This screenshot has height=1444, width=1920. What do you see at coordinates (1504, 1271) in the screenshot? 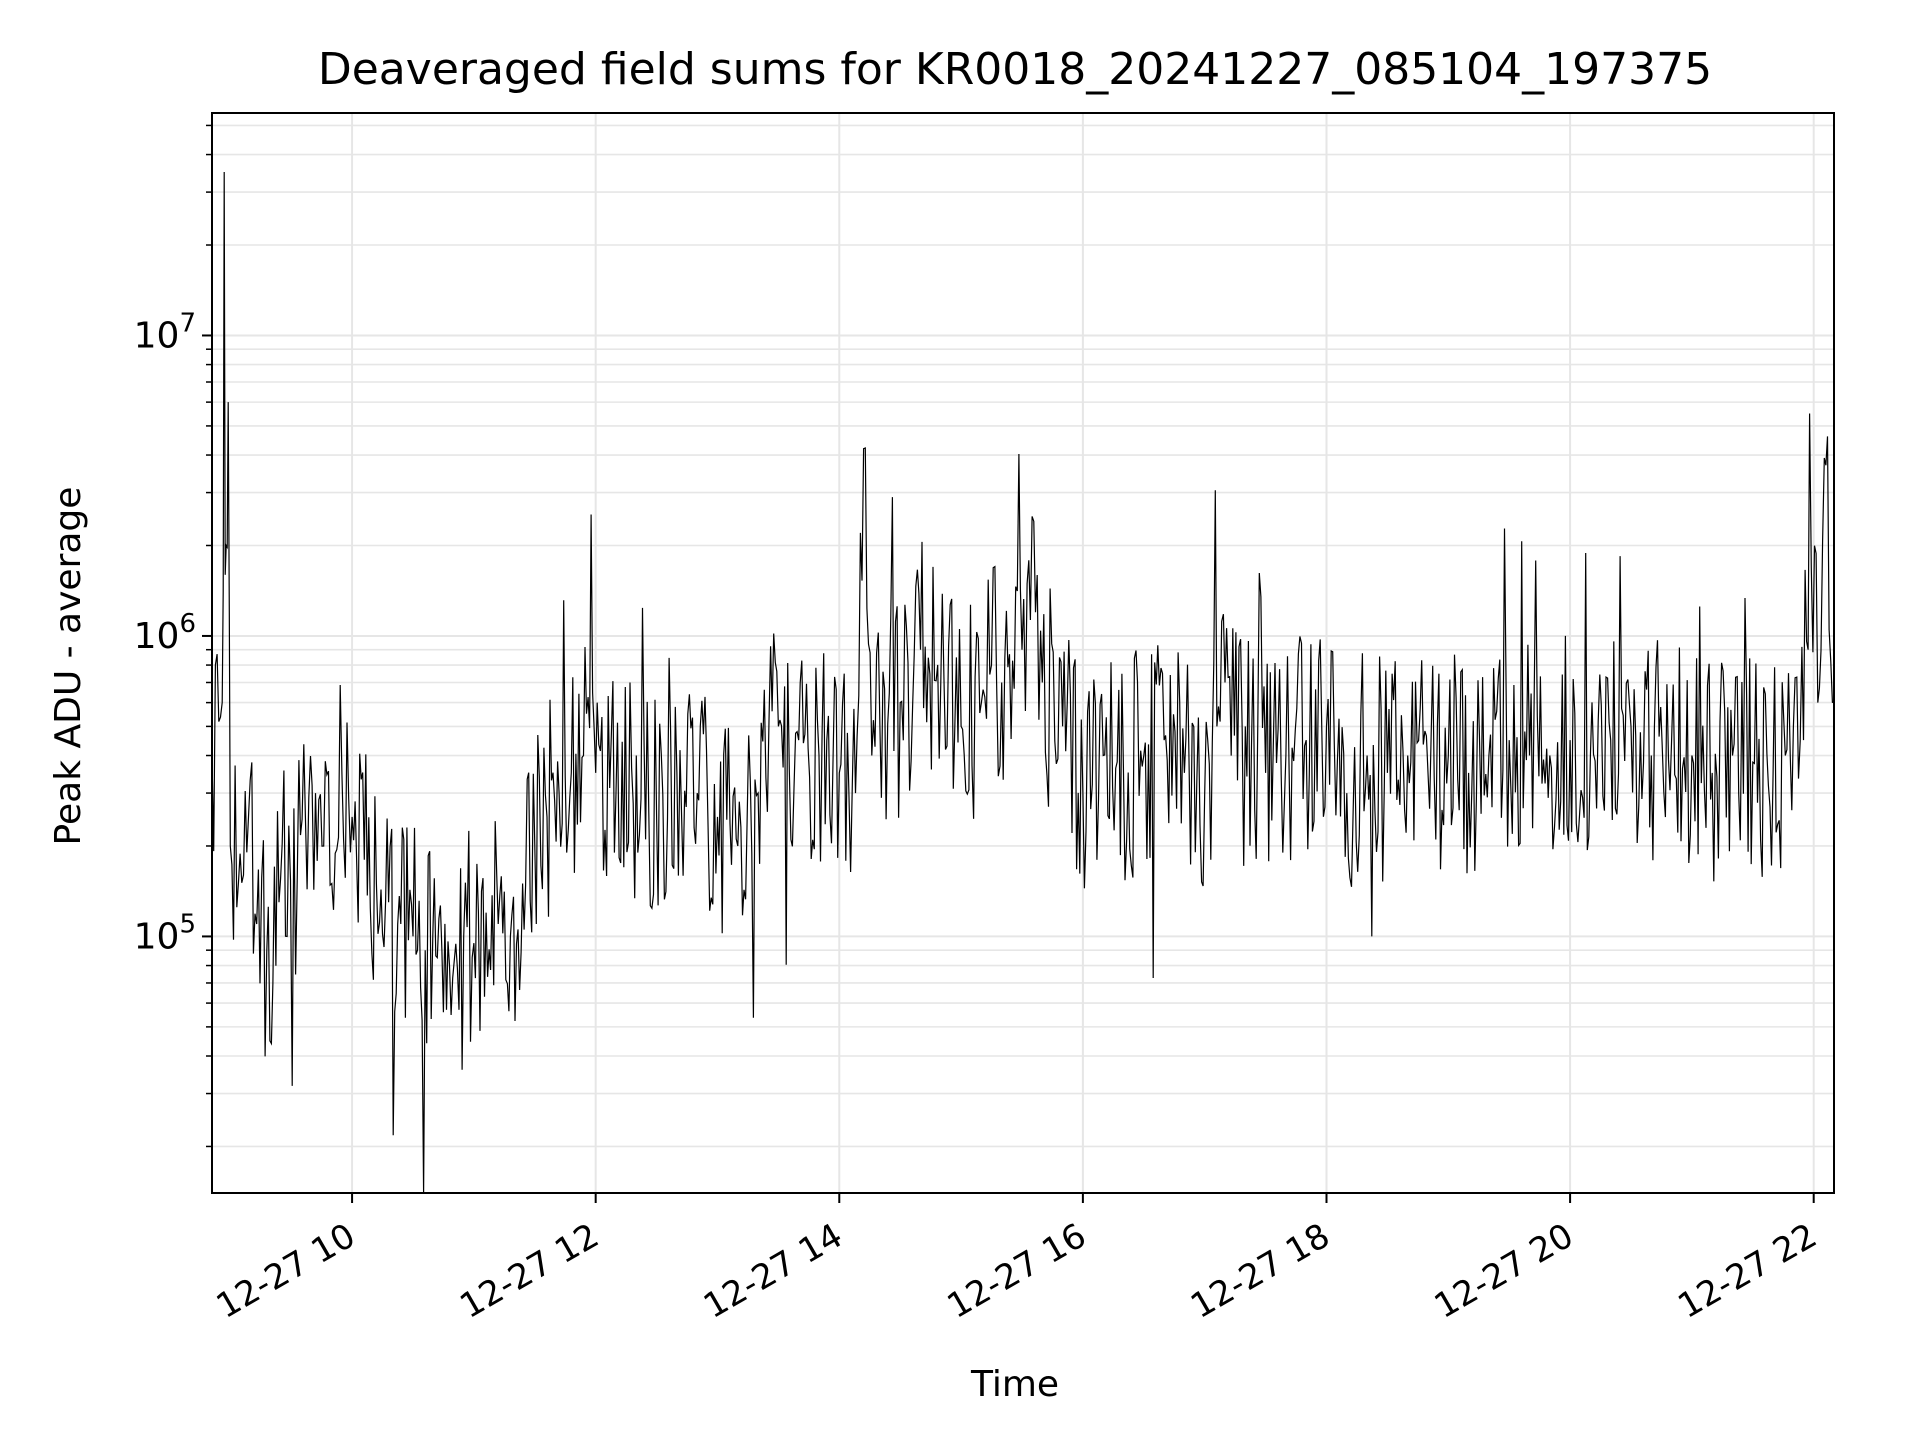
I see `x-tick-label: 12-27 20` at bounding box center [1504, 1271].